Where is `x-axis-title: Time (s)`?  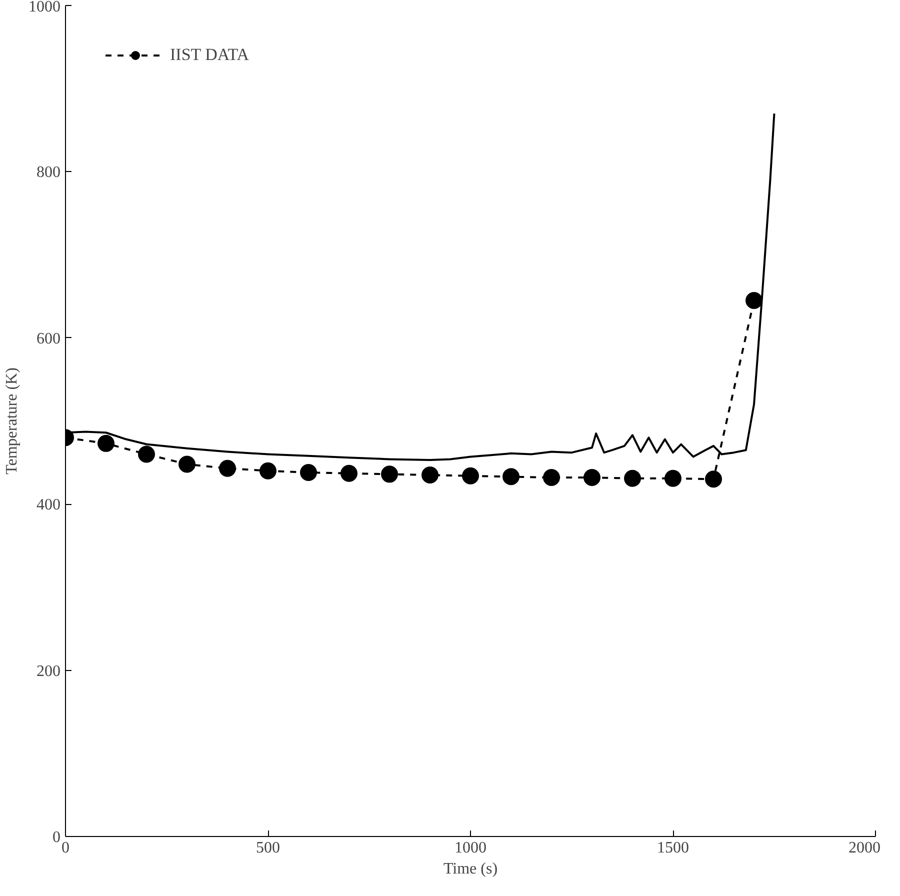 x-axis-title: Time (s) is located at coordinates (470, 869).